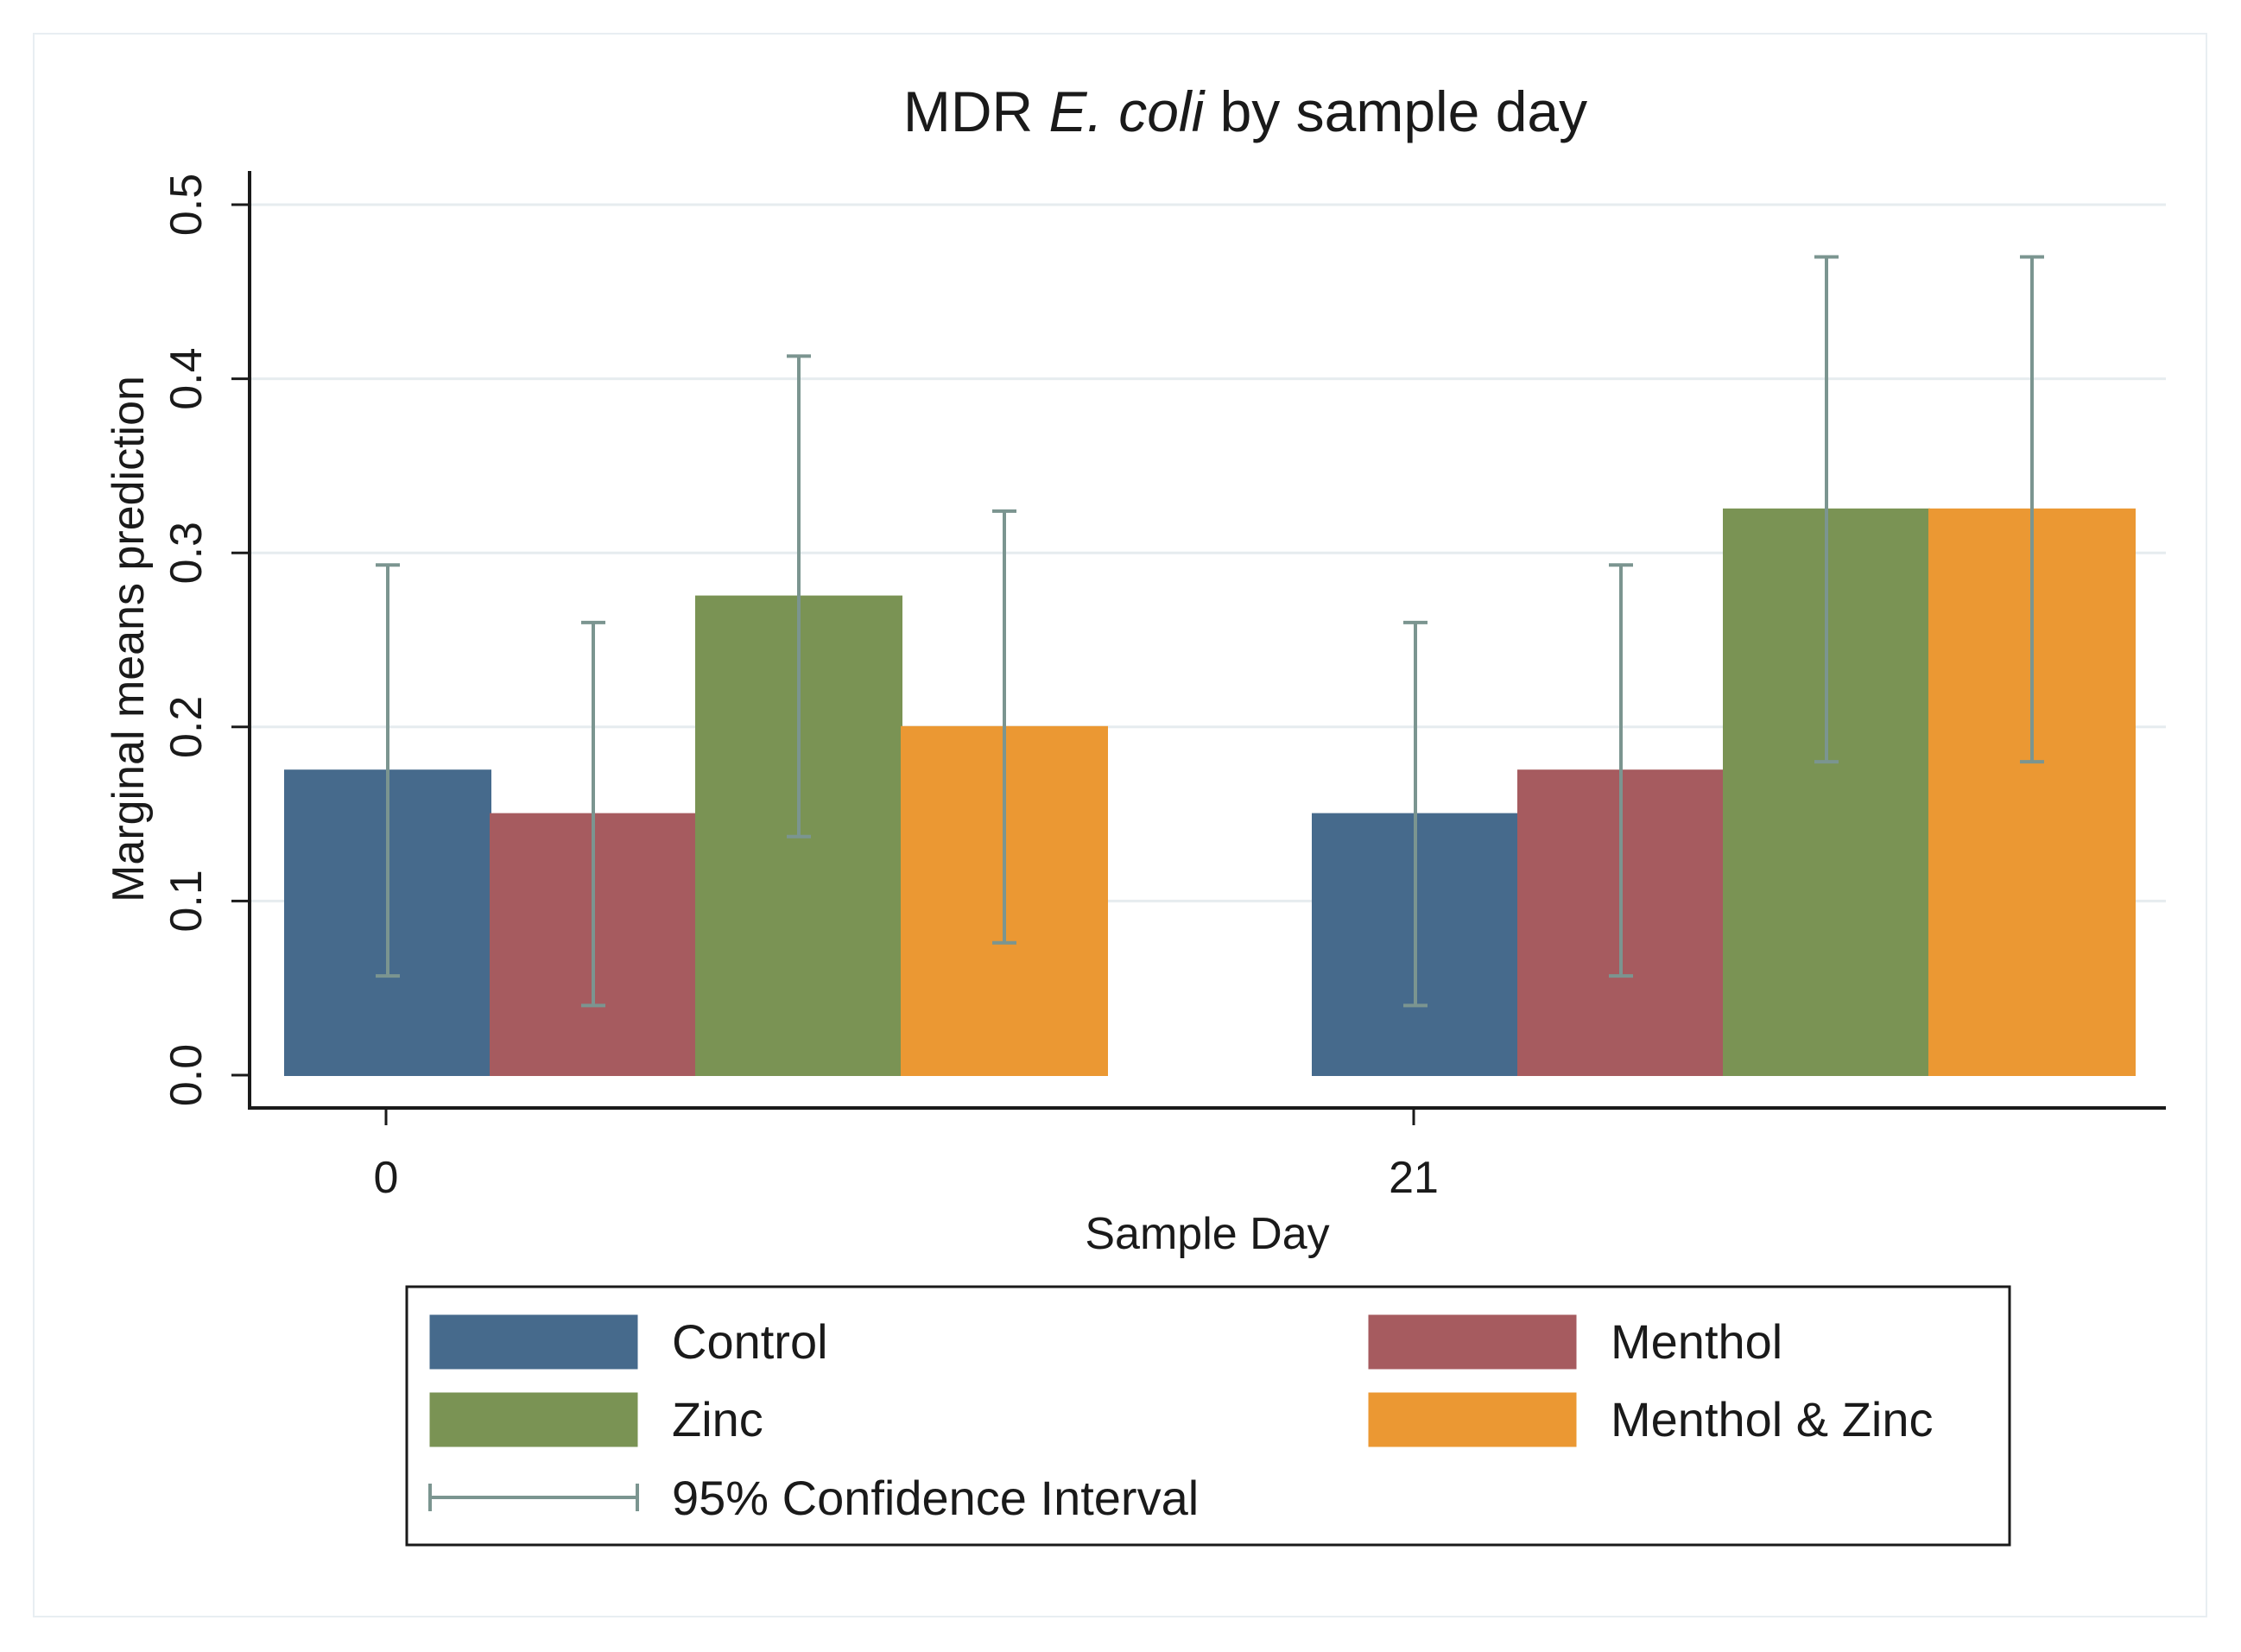  Describe the element at coordinates (1414, 1178) in the screenshot. I see `x-tick-label: 21` at that location.